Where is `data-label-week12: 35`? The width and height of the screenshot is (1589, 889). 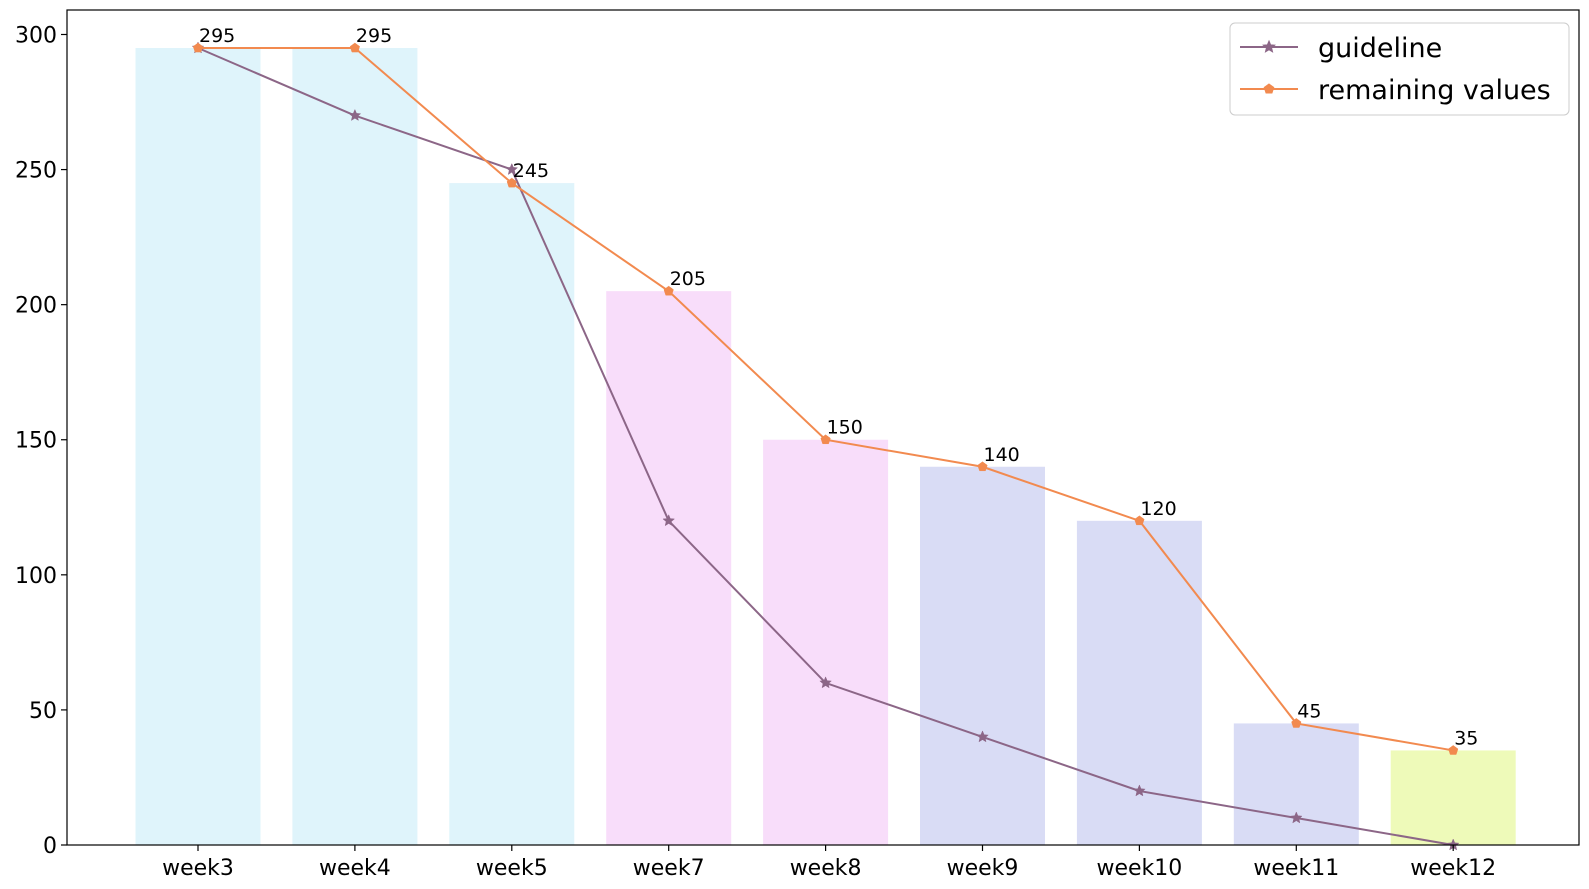 data-label-week12: 35 is located at coordinates (1466, 738).